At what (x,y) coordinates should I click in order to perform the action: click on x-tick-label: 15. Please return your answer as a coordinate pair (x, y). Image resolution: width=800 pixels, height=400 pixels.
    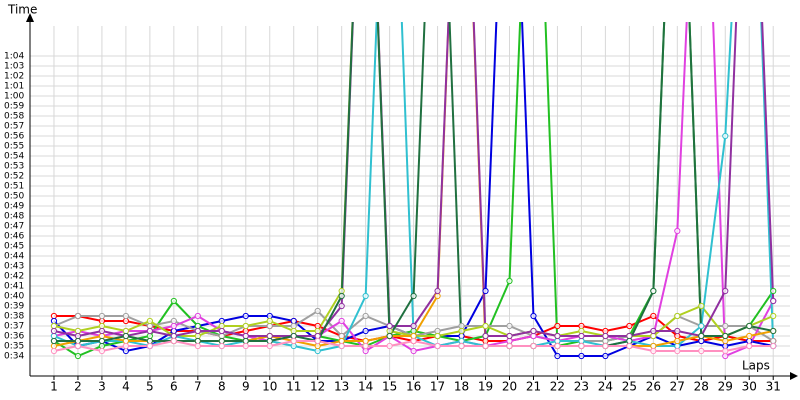
    Looking at the image, I should click on (389, 387).